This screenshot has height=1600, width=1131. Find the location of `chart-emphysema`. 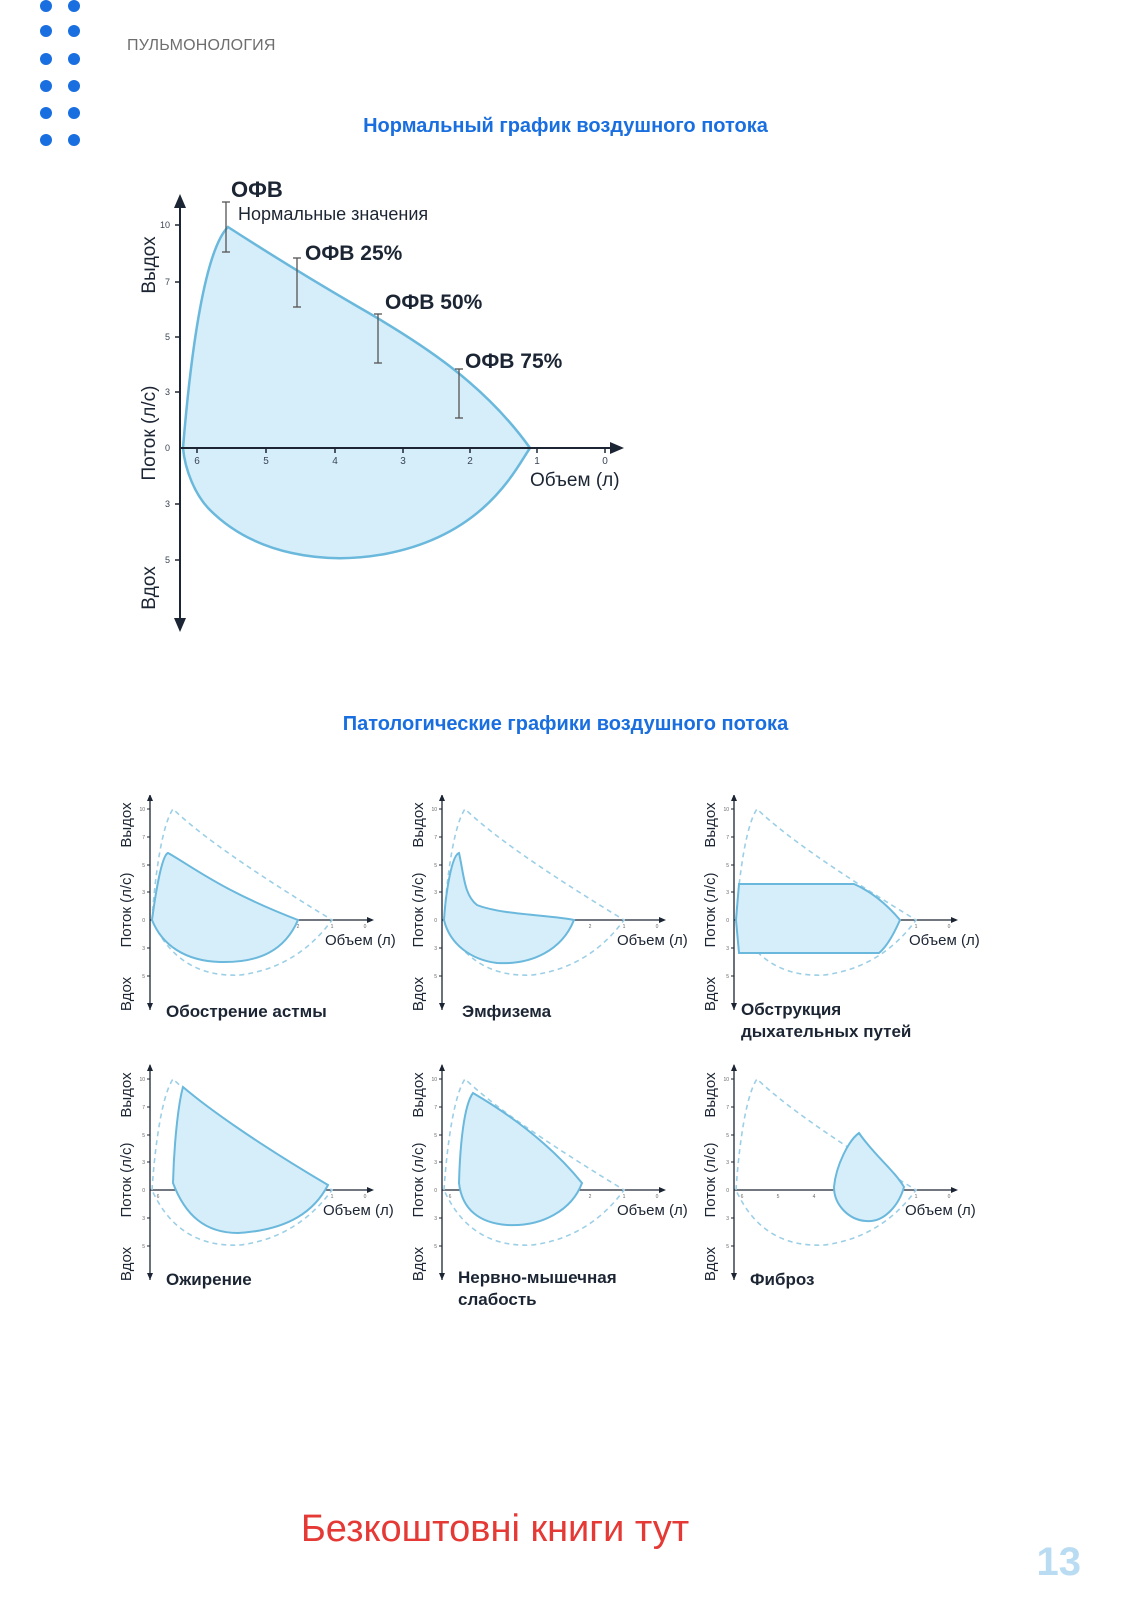

chart-emphysema is located at coordinates (548, 903).